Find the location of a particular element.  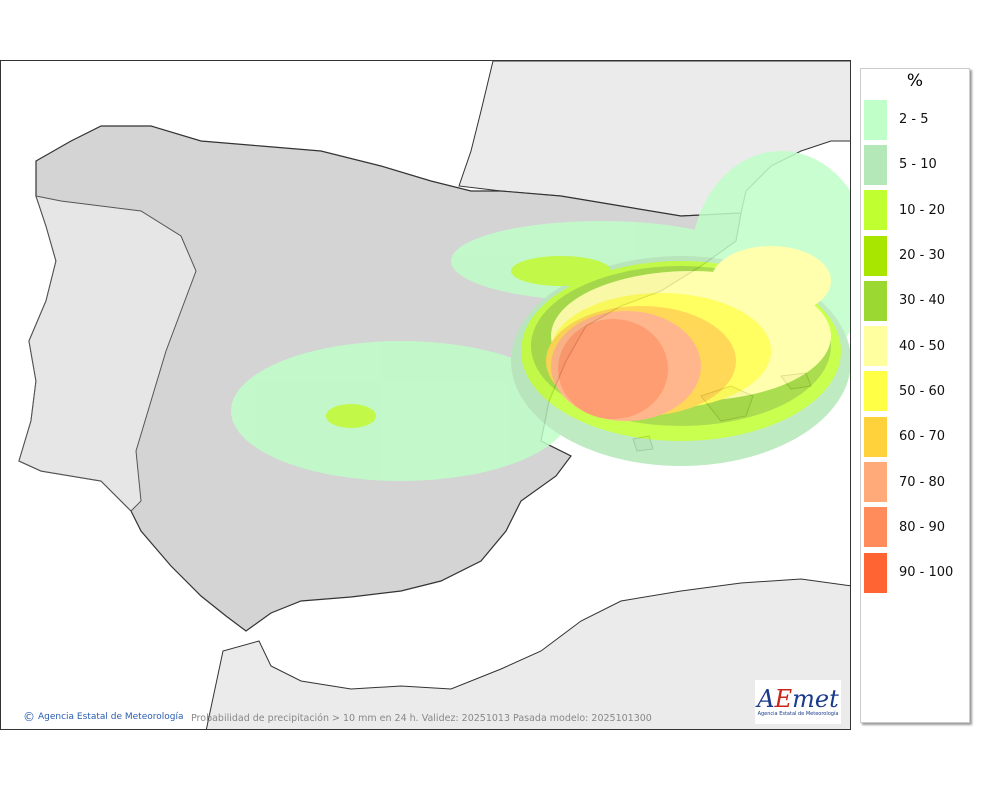

legend-item: 90 - 100 is located at coordinates (915, 572).